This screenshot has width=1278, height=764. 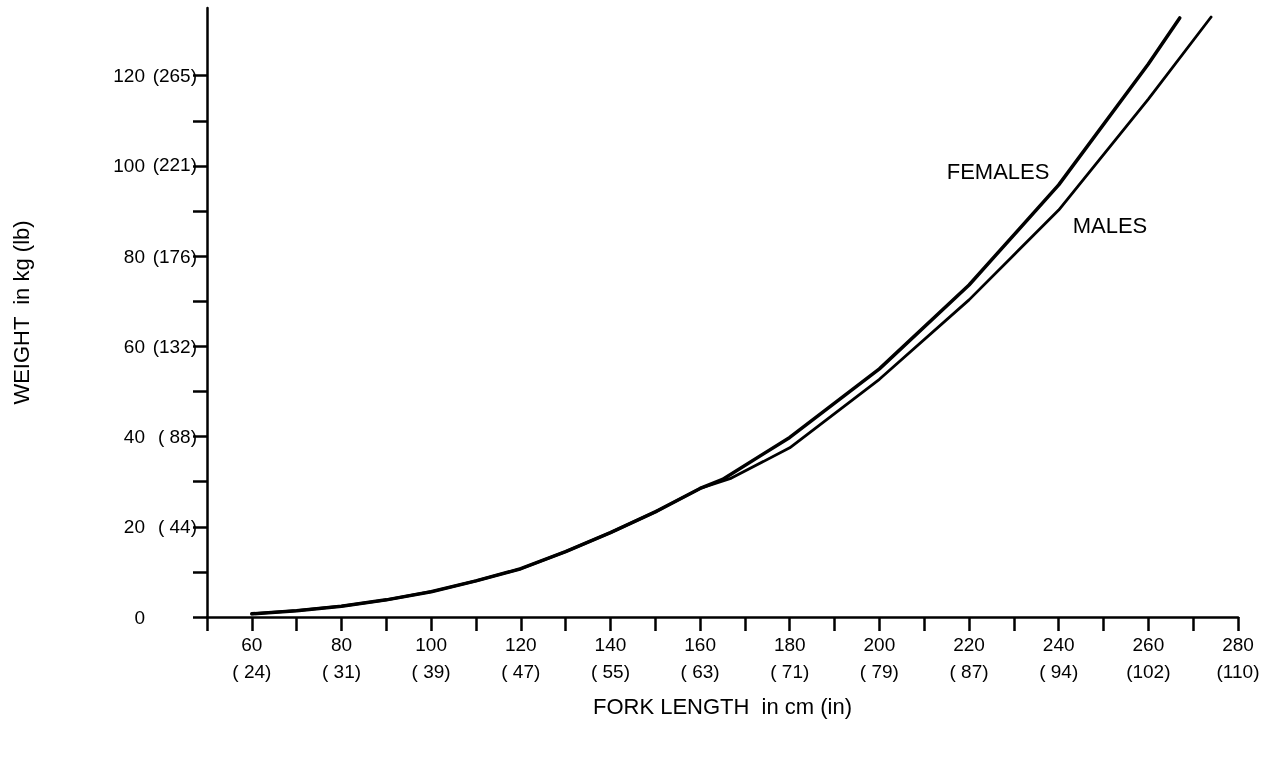 I want to click on x-tick-label: 240, so click(x=1058, y=644).